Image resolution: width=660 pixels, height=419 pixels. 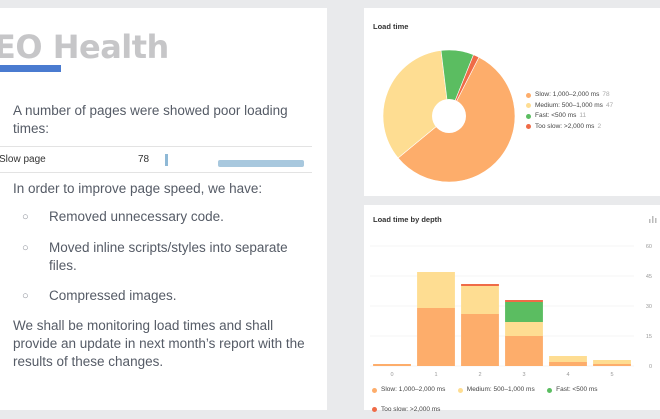 What do you see at coordinates (583, 115) in the screenshot?
I see `legend-count: 11` at bounding box center [583, 115].